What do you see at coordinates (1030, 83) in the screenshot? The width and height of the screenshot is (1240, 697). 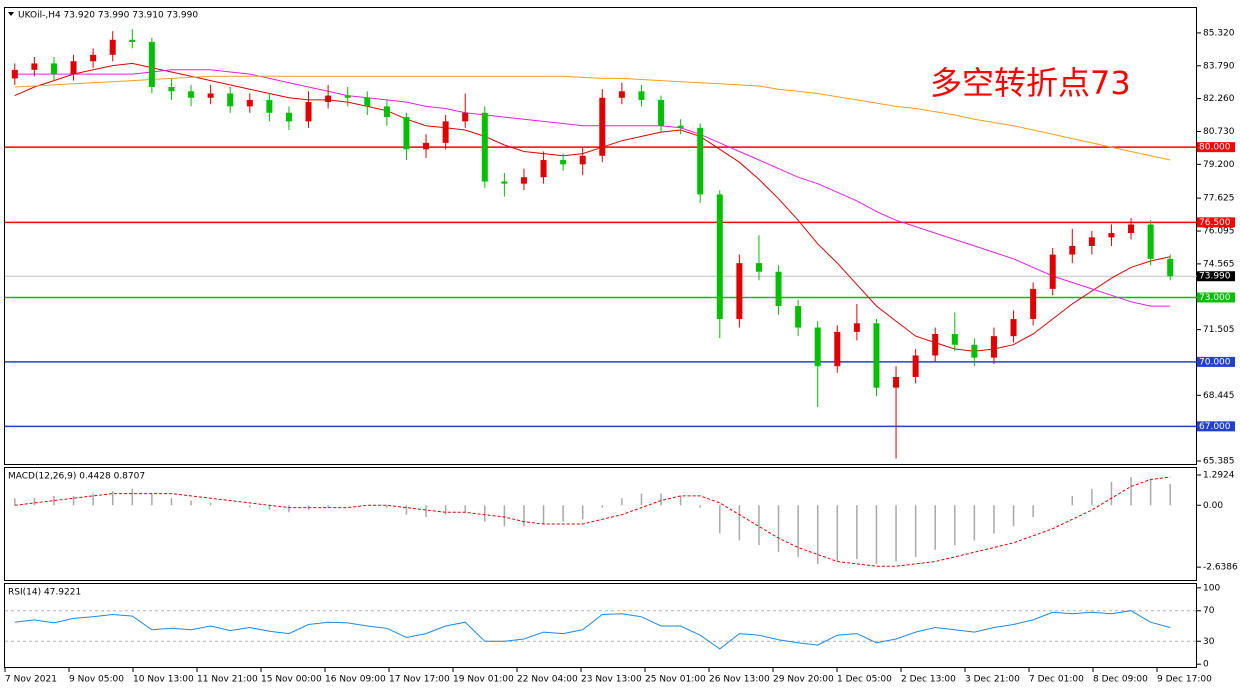 I see `annotation: 多空转折点73` at bounding box center [1030, 83].